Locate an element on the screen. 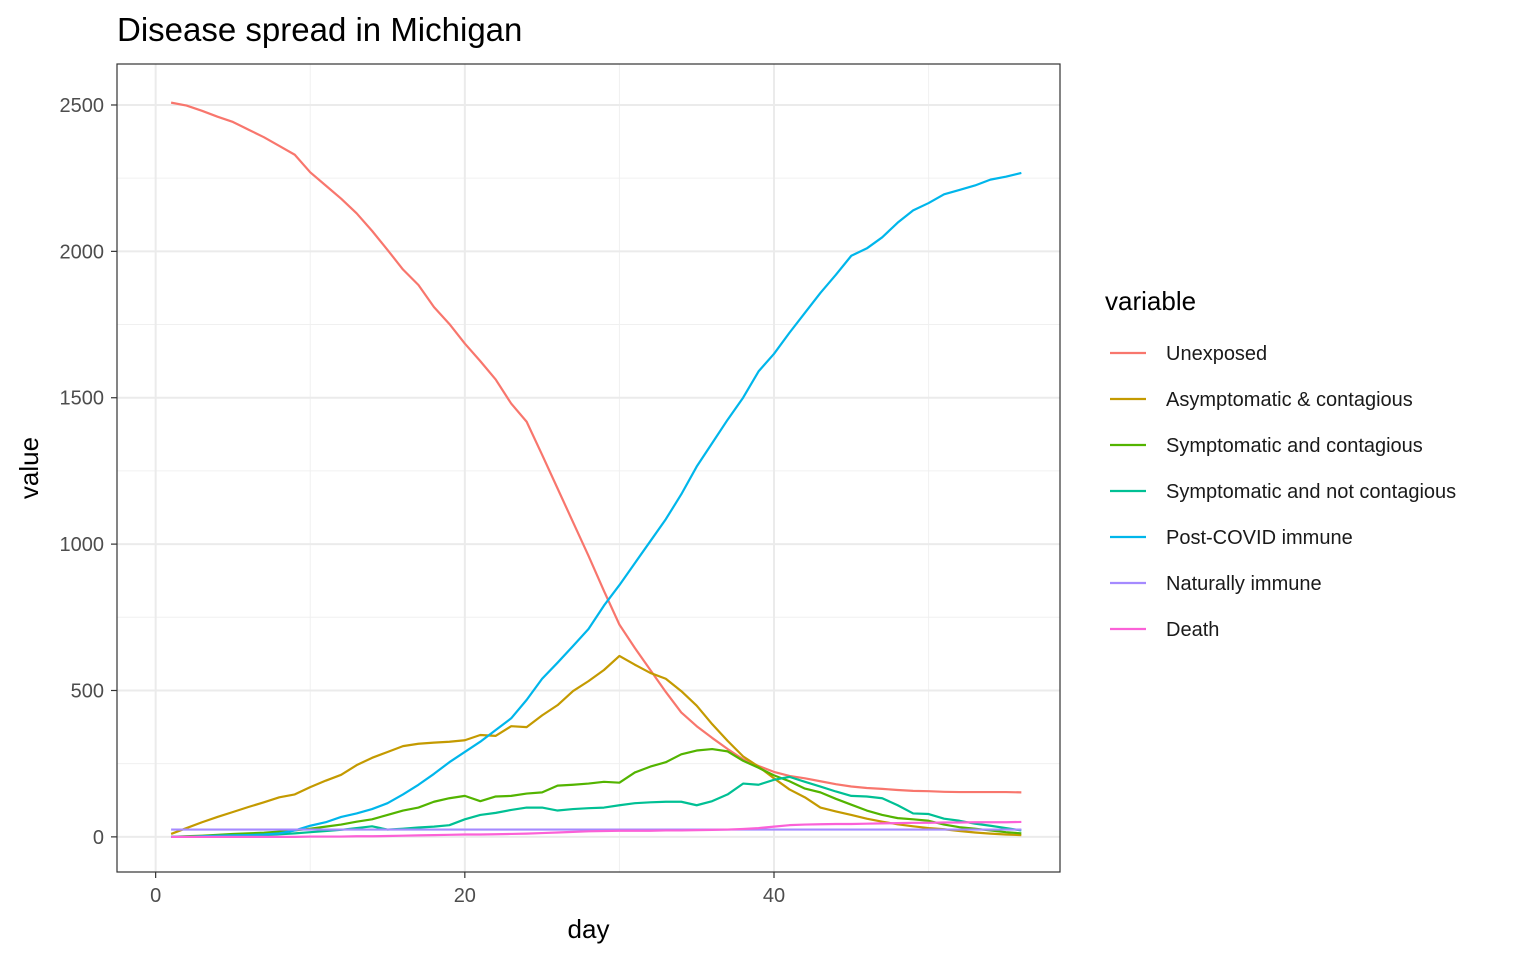 This screenshot has height=960, width=1536. legend-label: Asymptomatic & contagious is located at coordinates (1289, 400).